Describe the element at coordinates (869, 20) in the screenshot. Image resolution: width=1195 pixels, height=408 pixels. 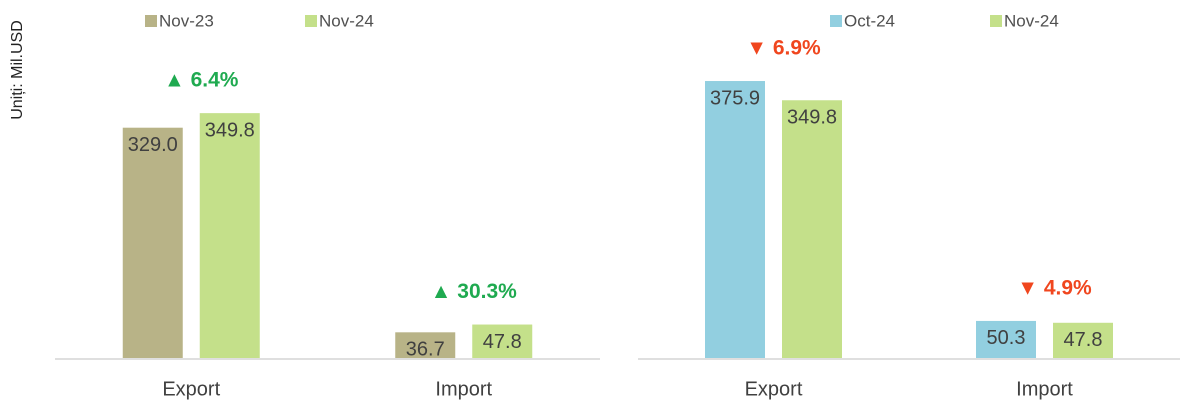
I see `legend-label: Oct-24` at that location.